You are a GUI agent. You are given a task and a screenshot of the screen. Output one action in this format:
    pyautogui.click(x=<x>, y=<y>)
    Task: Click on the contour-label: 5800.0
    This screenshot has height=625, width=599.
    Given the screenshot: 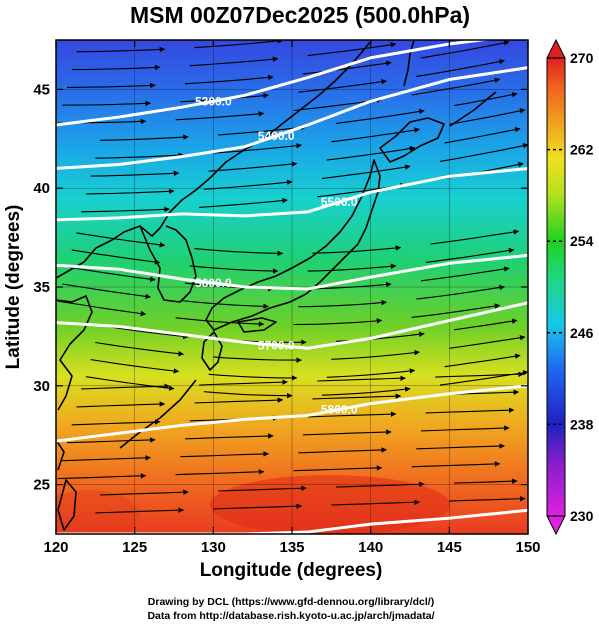 What is the action you would take?
    pyautogui.click(x=339, y=410)
    